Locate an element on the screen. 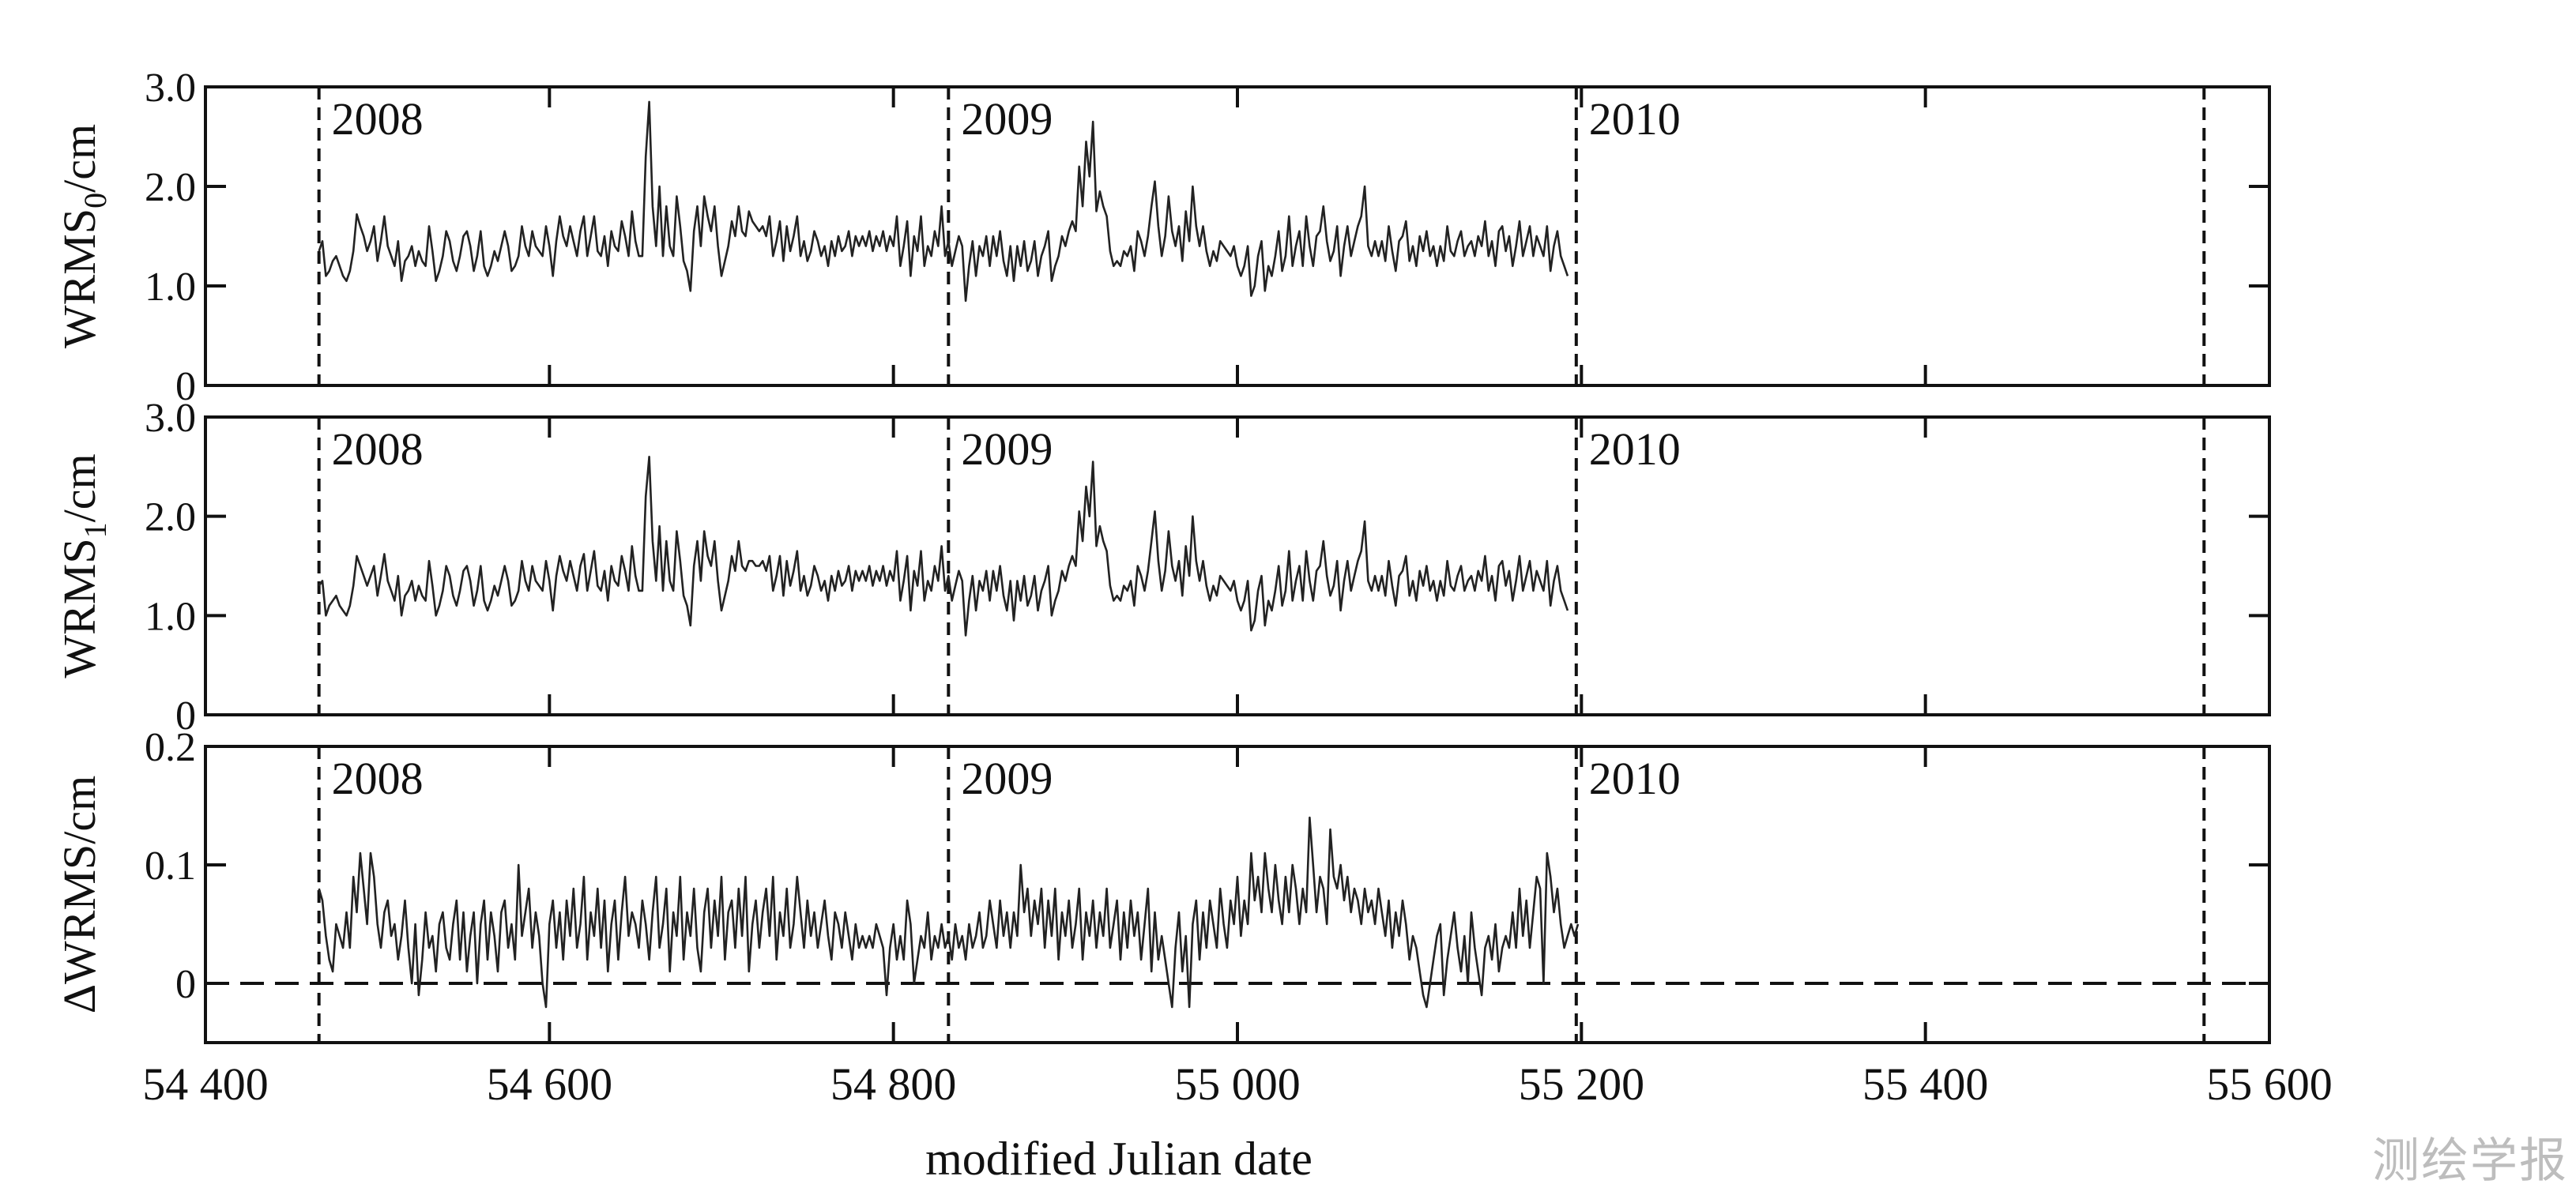  y-axis-label: WRMS1/cm is located at coordinates (83, 565).